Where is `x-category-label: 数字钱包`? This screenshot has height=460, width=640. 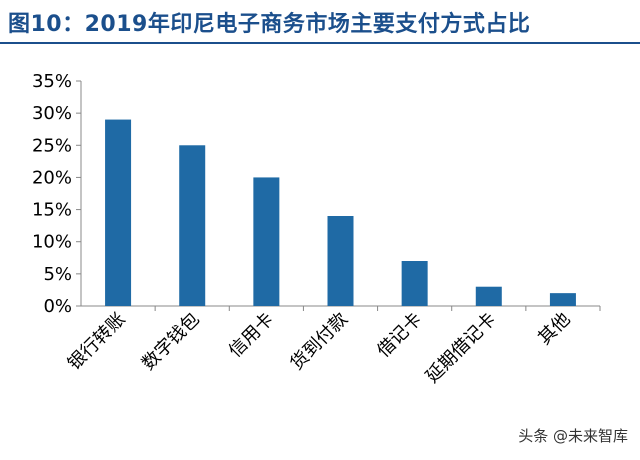
x-category-label: 数字钱包 is located at coordinates (171, 342).